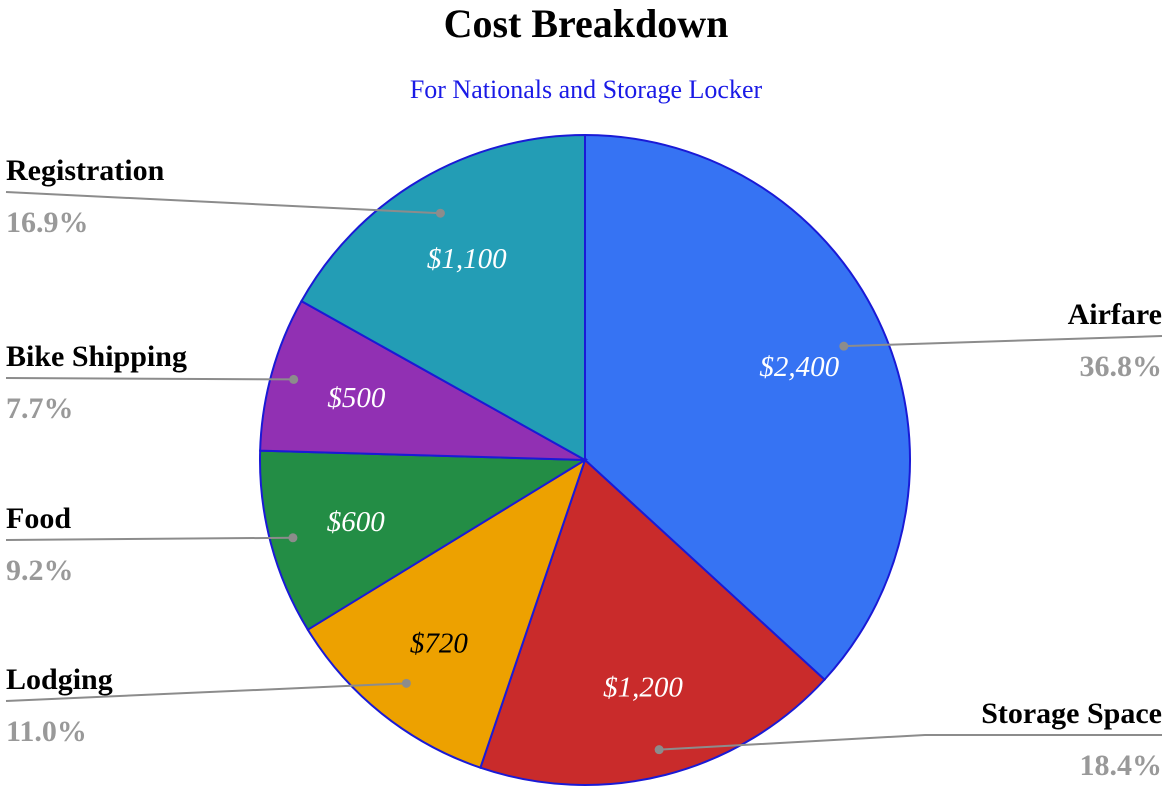 The height and width of the screenshot is (799, 1172). Describe the element at coordinates (59, 679) in the screenshot. I see `category-label: Lodging` at that location.